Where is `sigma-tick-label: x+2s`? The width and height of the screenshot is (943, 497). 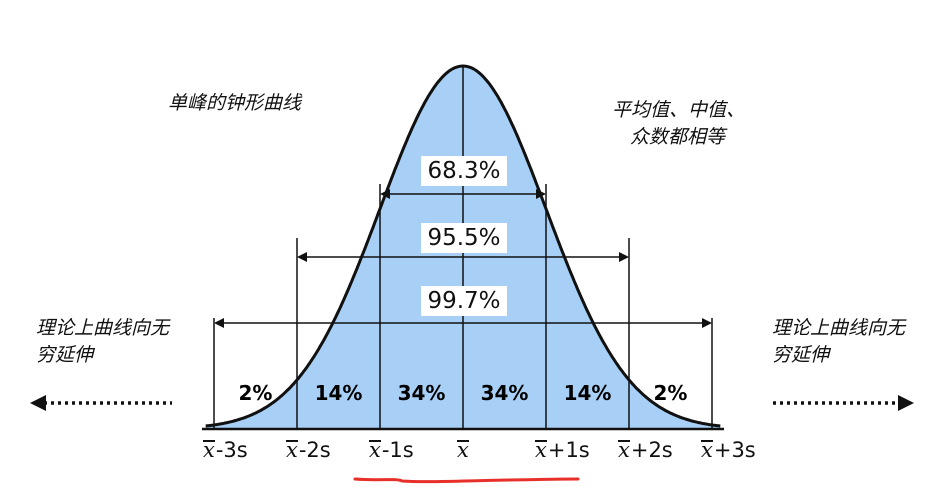 sigma-tick-label: x+2s is located at coordinates (645, 450).